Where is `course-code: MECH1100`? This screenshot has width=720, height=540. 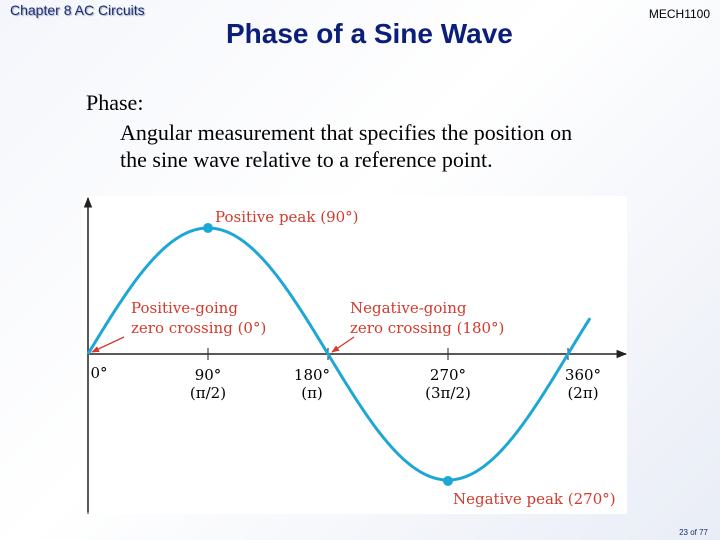 course-code: MECH1100 is located at coordinates (679, 14).